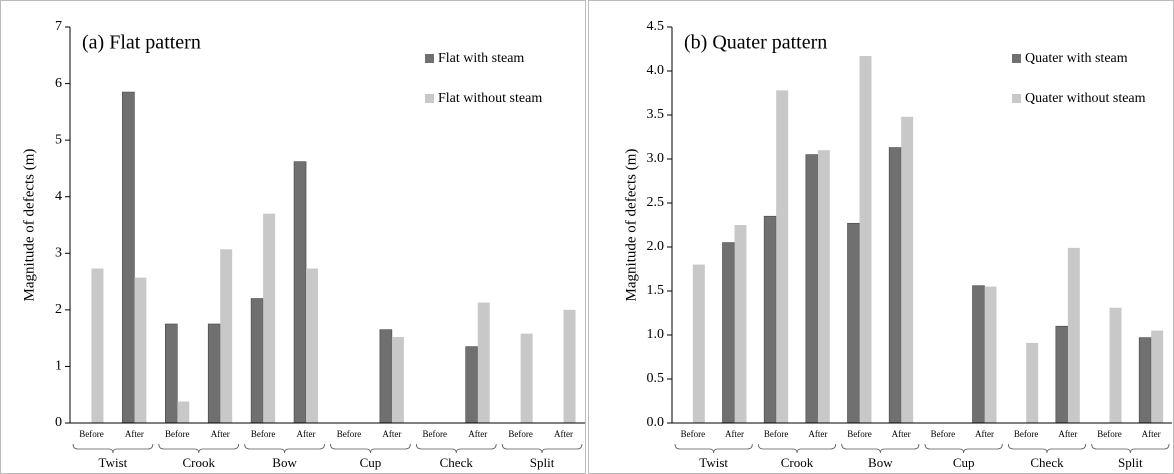 This screenshot has width=1174, height=474. Describe the element at coordinates (58, 309) in the screenshot. I see `y-tick-label: 2` at that location.